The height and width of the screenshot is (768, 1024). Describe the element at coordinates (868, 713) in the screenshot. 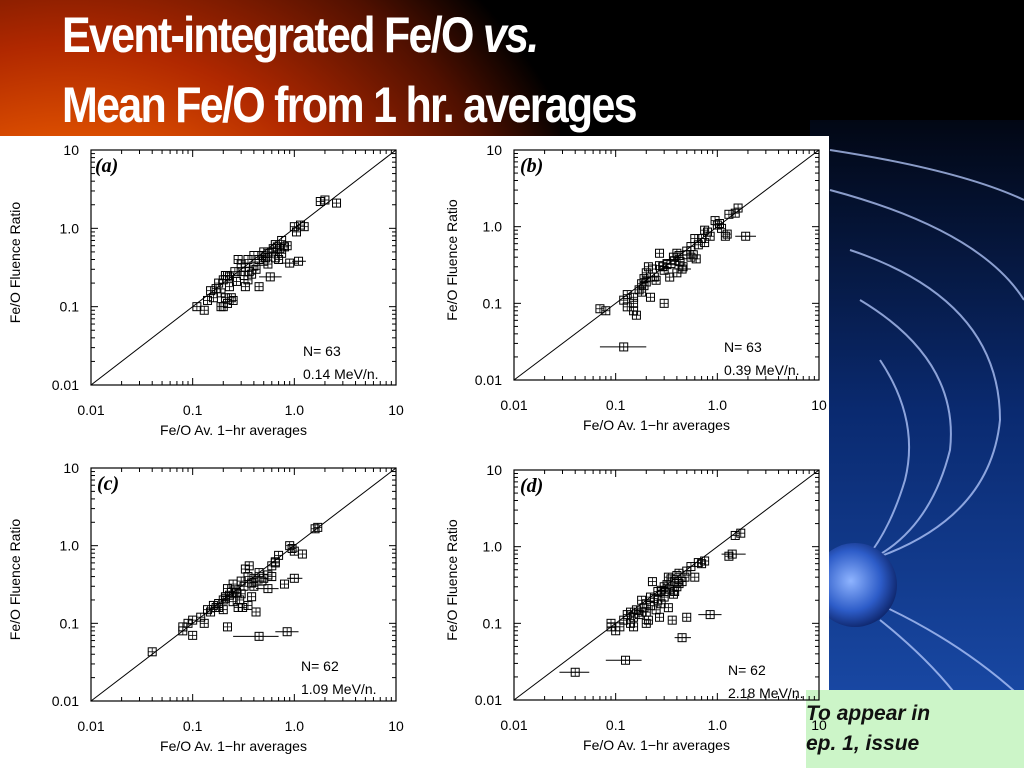

I see `note-line-1: To appear in` at that location.